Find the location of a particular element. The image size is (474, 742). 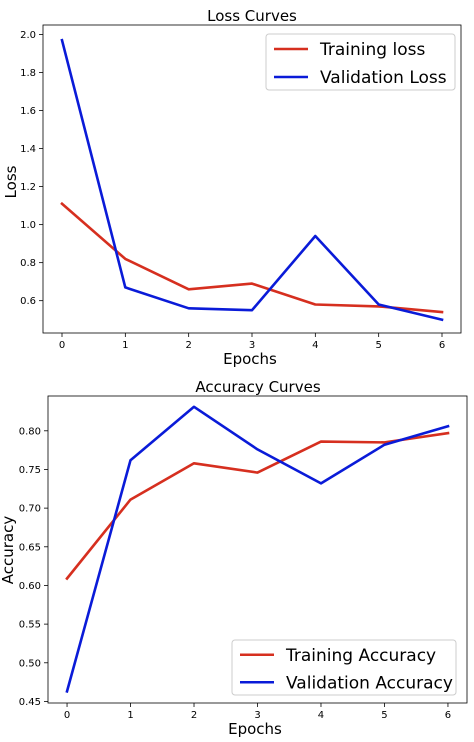

loss-legend-box is located at coordinates (360, 62).